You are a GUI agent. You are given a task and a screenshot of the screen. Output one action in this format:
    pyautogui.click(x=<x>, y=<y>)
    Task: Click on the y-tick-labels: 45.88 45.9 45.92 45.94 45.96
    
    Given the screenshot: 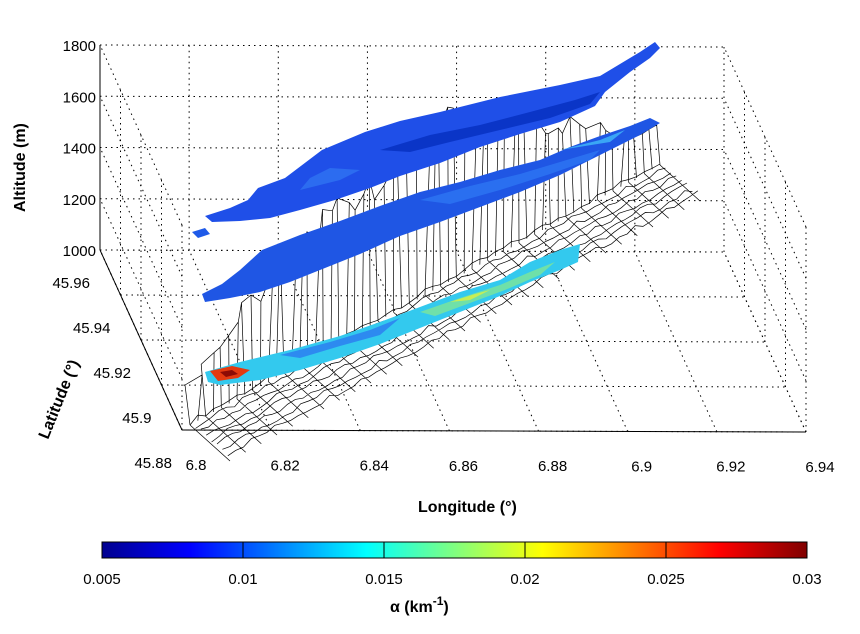 What is the action you would take?
    pyautogui.click(x=112, y=373)
    